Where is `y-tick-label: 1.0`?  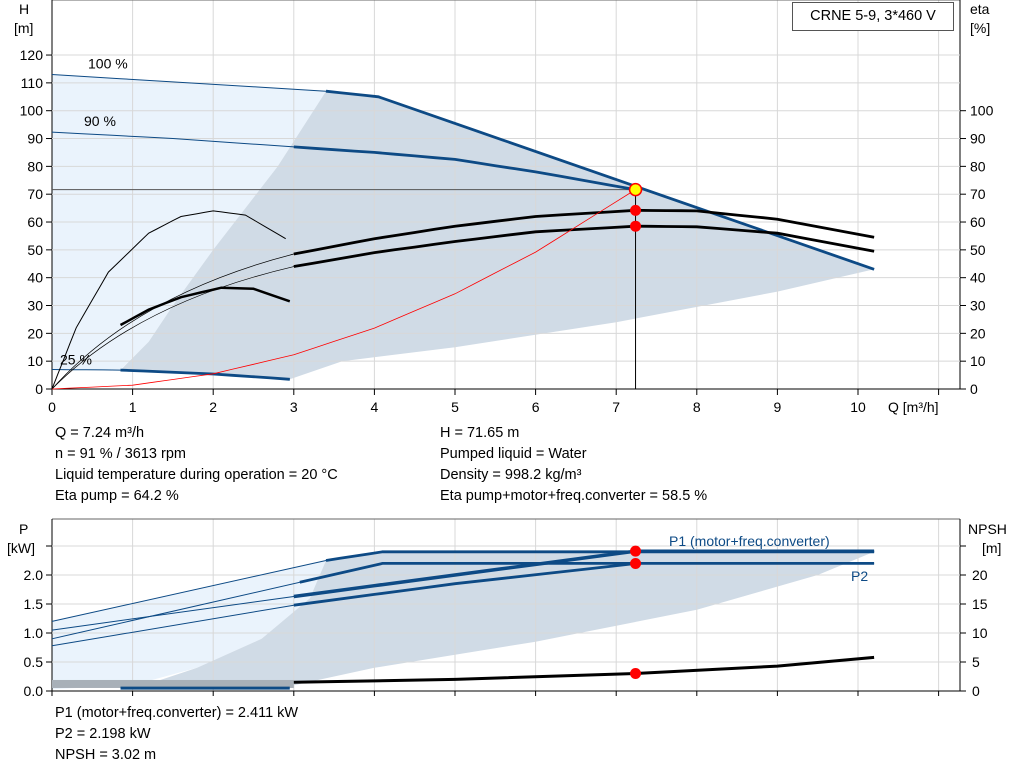 y-tick-label: 1.0 is located at coordinates (34, 633).